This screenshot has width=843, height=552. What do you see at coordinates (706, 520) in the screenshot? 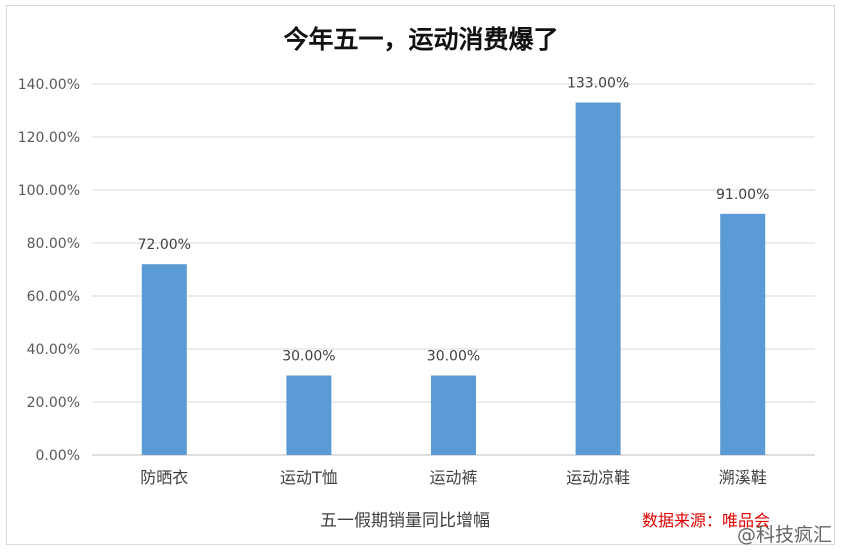
I see `data-source-note: 数据来源：唯品会` at bounding box center [706, 520].